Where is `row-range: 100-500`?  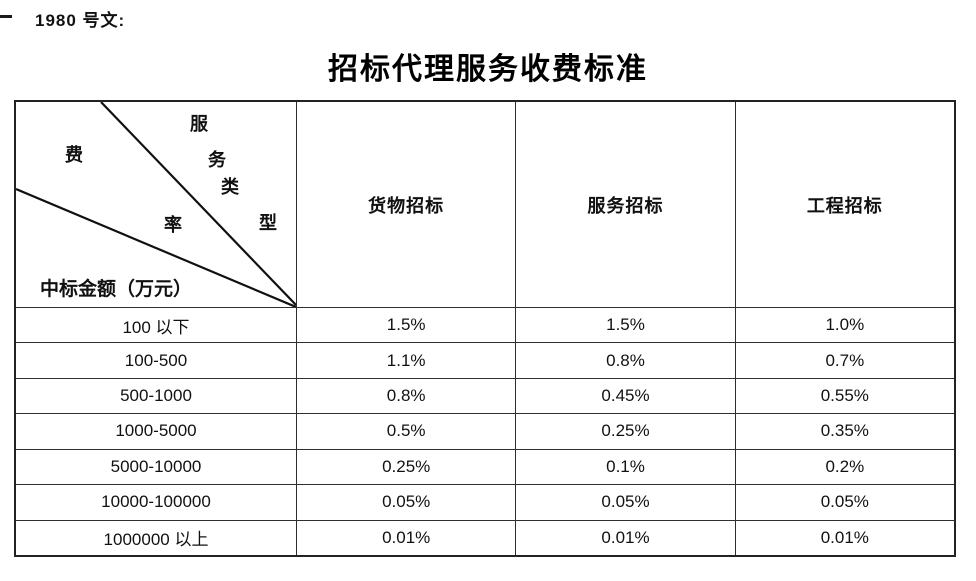 row-range: 100-500 is located at coordinates (156, 359).